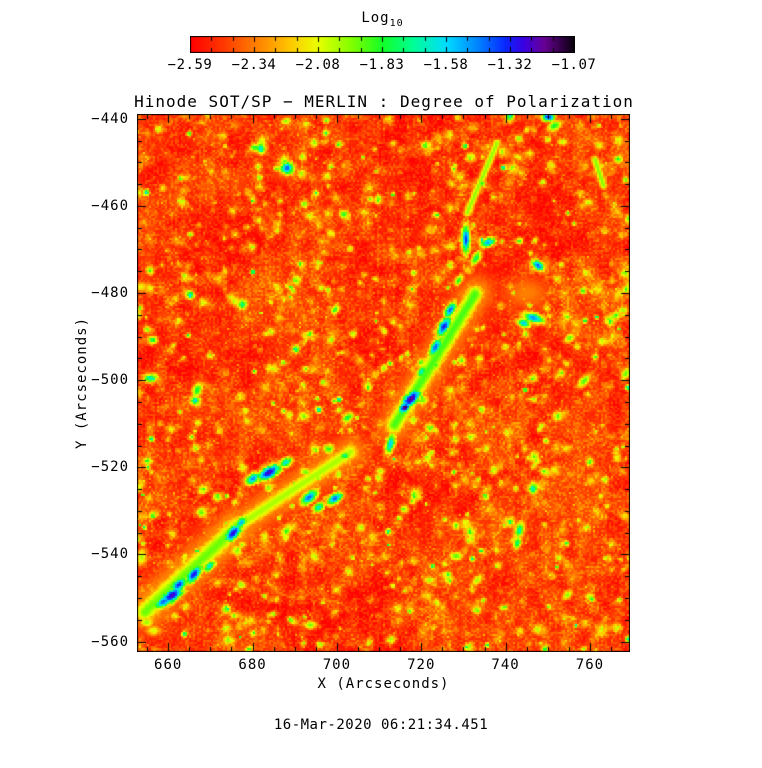 The image size is (762, 768). What do you see at coordinates (110, 554) in the screenshot?
I see `y-tick-label: −540` at bounding box center [110, 554].